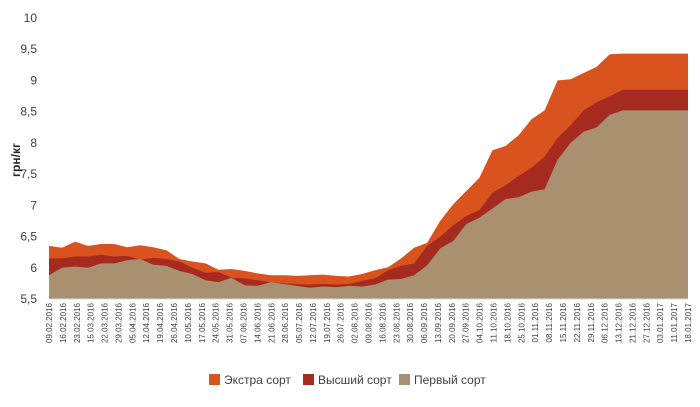 This screenshot has height=407, width=700. Describe the element at coordinates (188, 322) in the screenshot. I see `x-tick-label: 10.05.2016` at that location.